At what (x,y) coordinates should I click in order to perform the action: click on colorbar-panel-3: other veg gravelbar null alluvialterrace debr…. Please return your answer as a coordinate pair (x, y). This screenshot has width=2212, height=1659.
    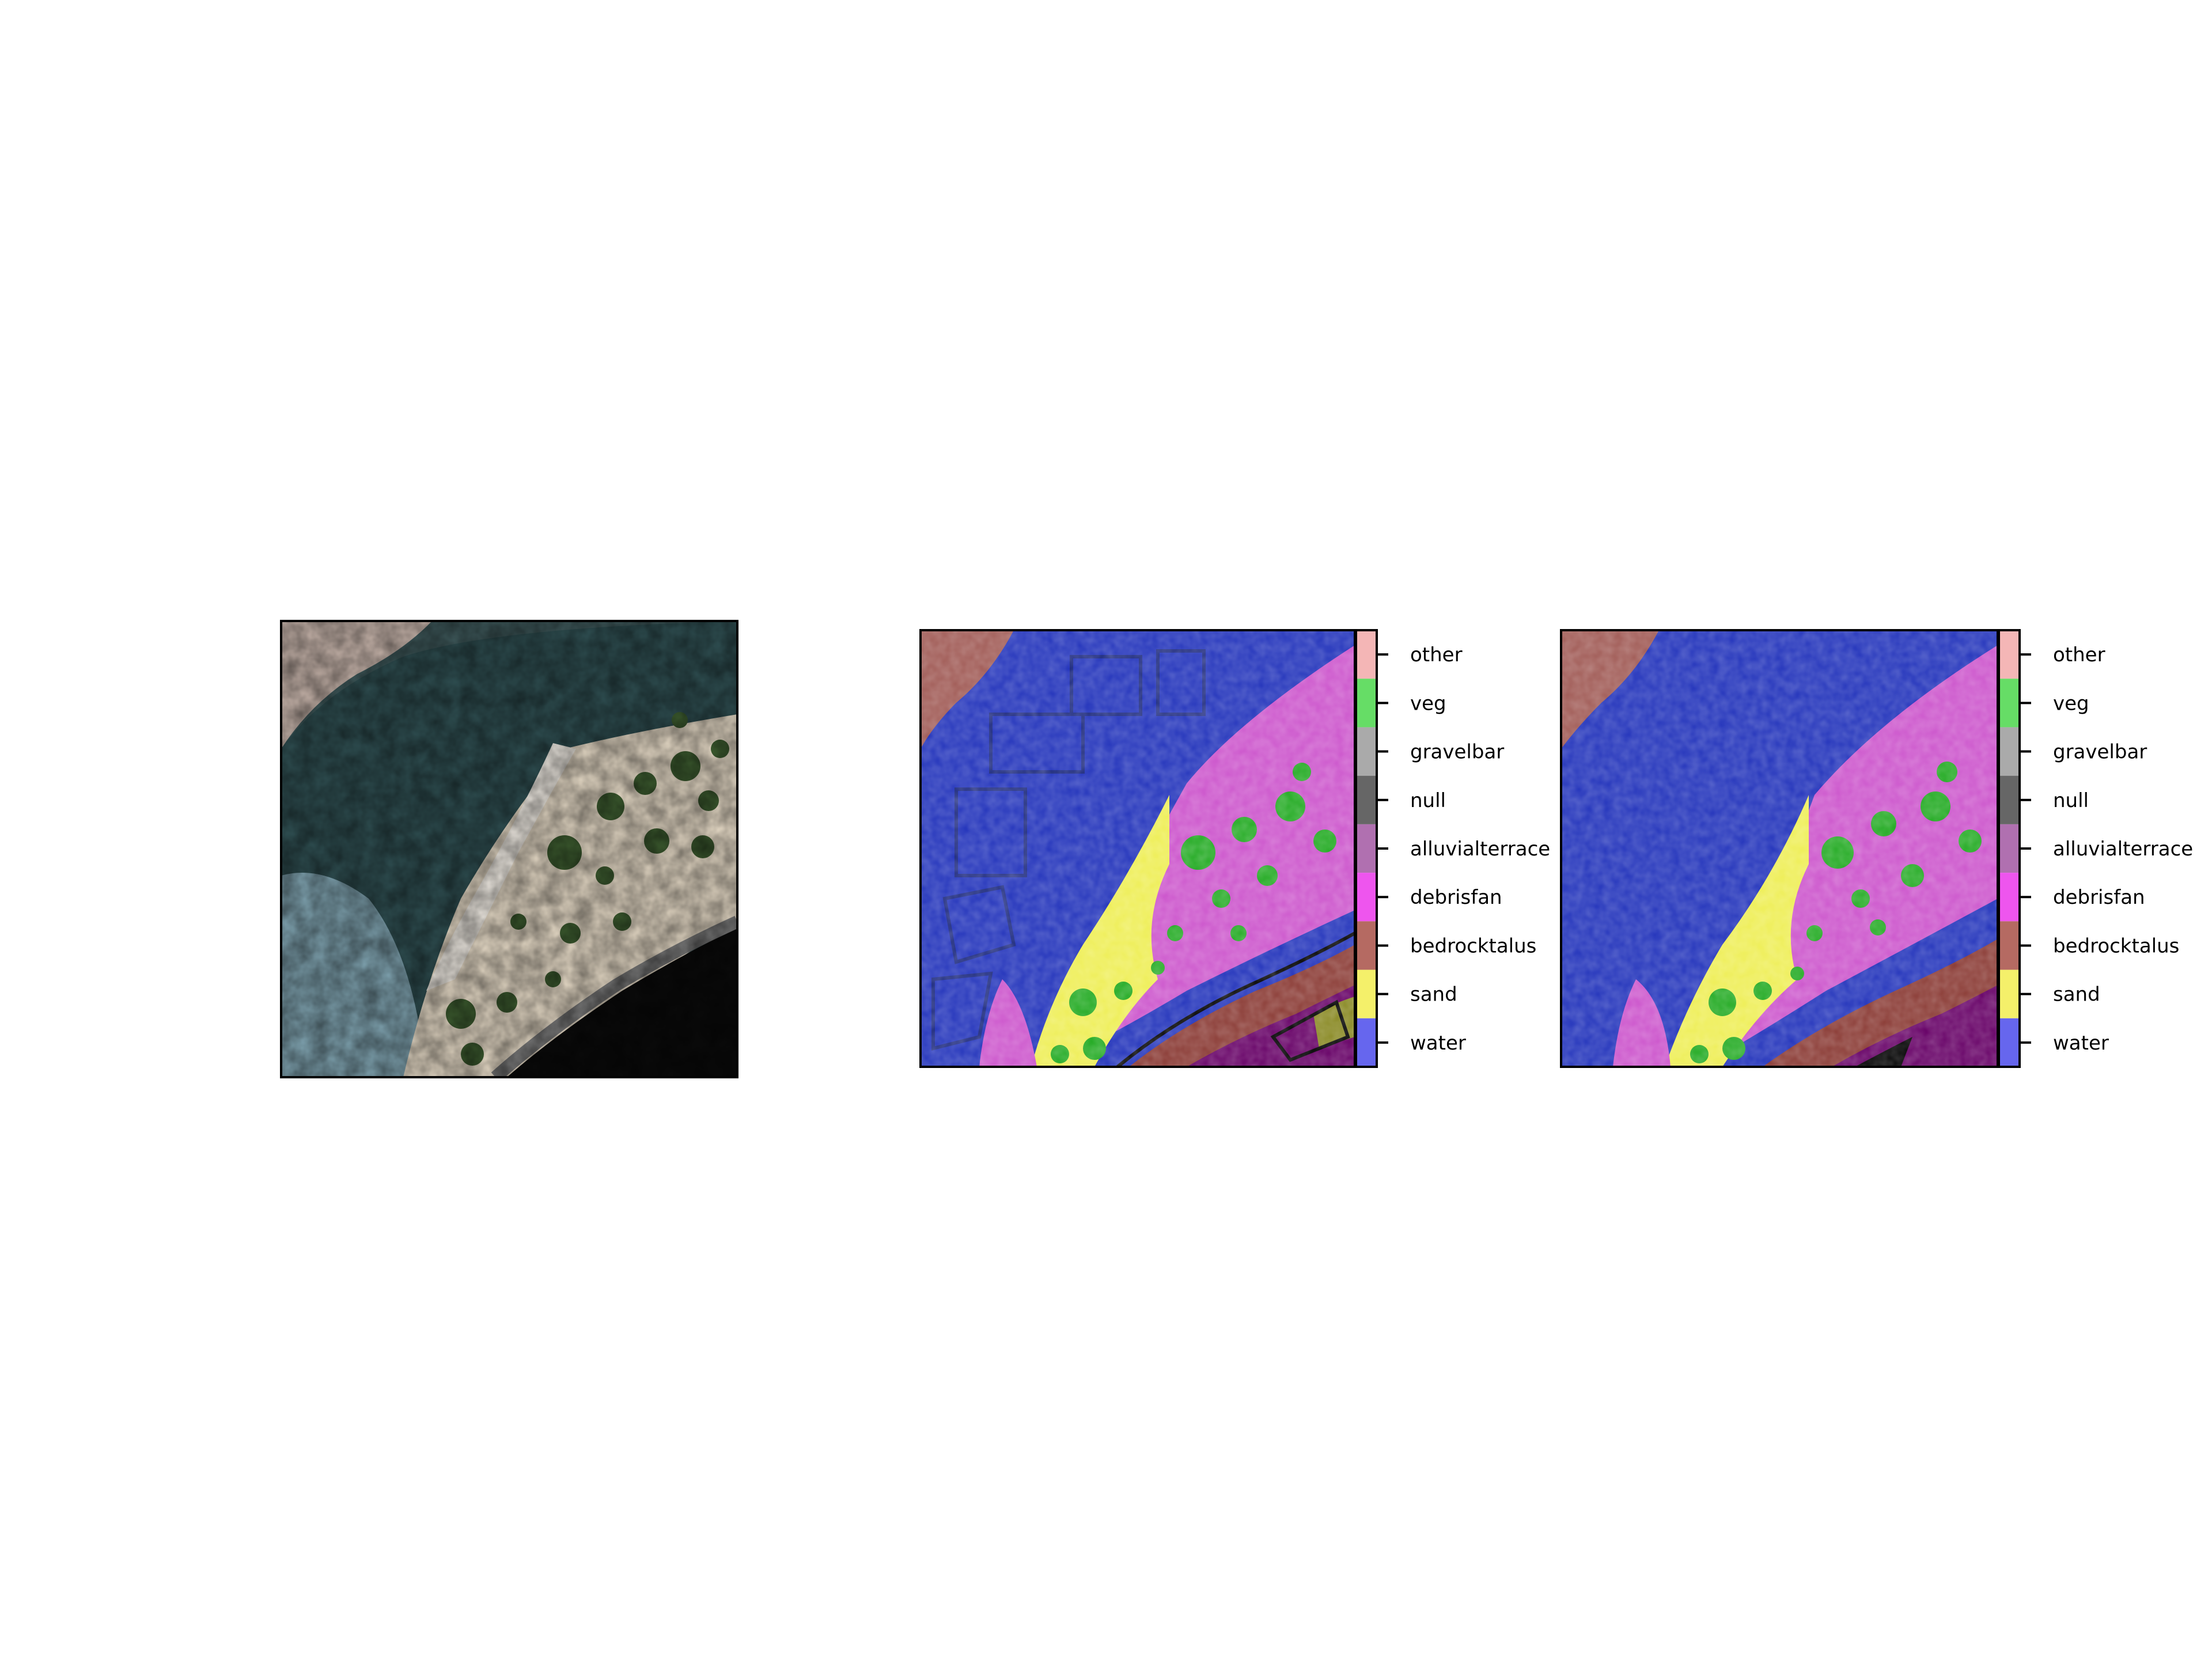
    Looking at the image, I should click on (2095, 848).